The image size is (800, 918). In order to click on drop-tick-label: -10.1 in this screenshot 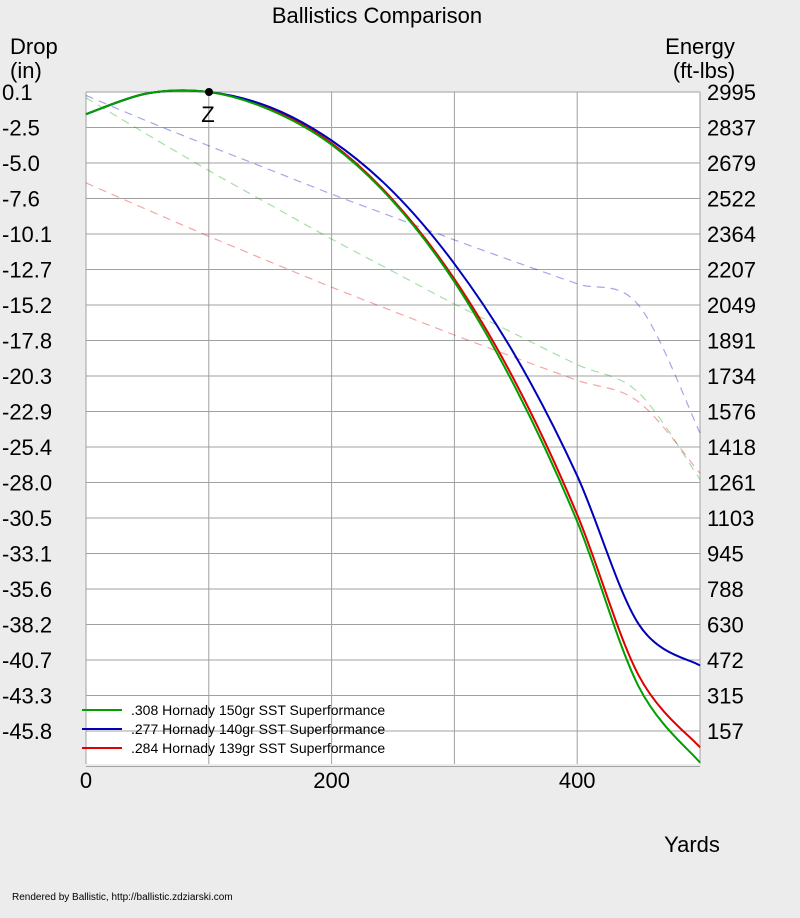, I will do `click(27, 234)`.